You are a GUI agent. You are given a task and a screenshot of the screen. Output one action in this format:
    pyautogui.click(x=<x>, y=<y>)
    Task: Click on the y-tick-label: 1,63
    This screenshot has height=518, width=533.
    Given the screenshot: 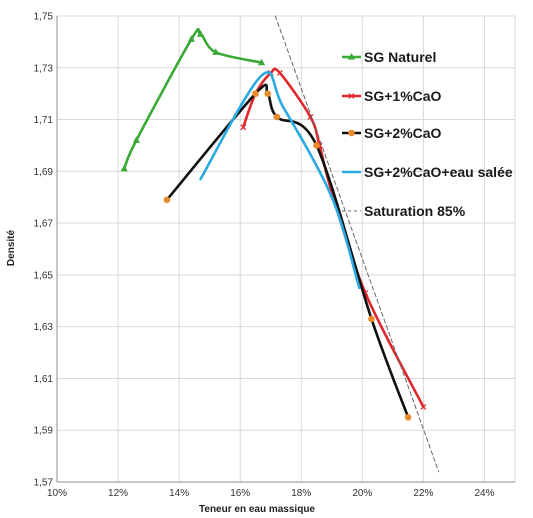 What is the action you would take?
    pyautogui.click(x=44, y=327)
    